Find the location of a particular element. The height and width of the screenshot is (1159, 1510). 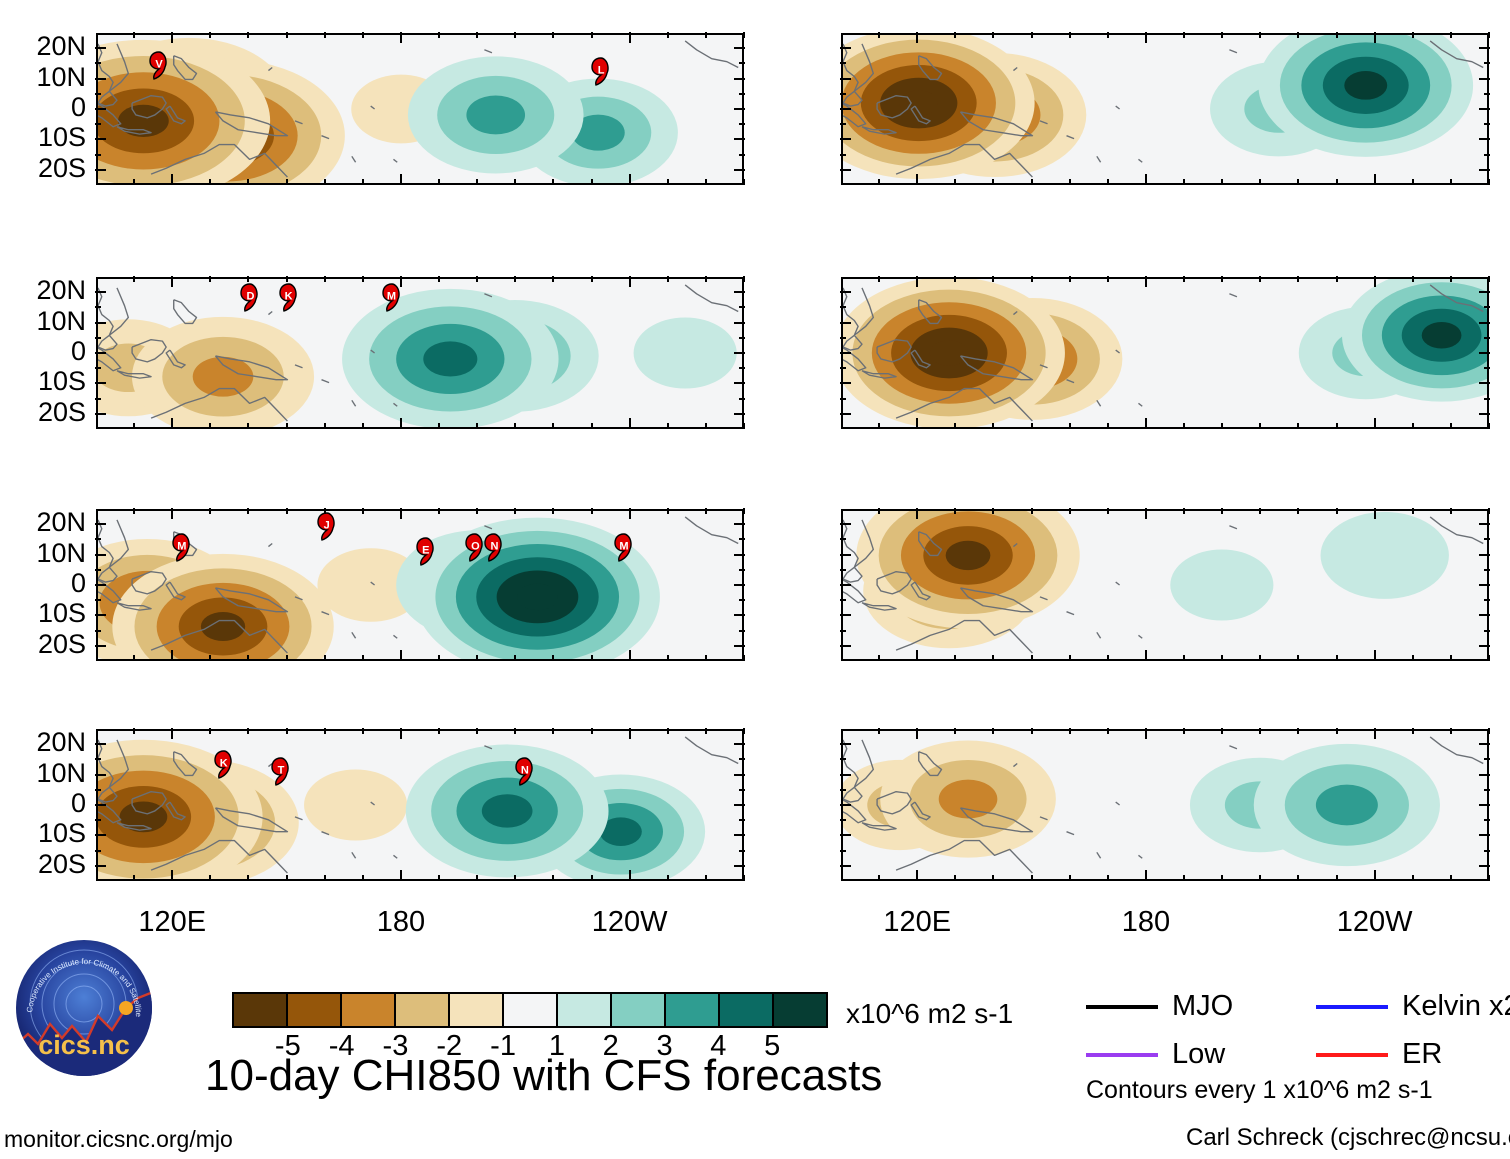

storm-marker: L is located at coordinates (601, 71).